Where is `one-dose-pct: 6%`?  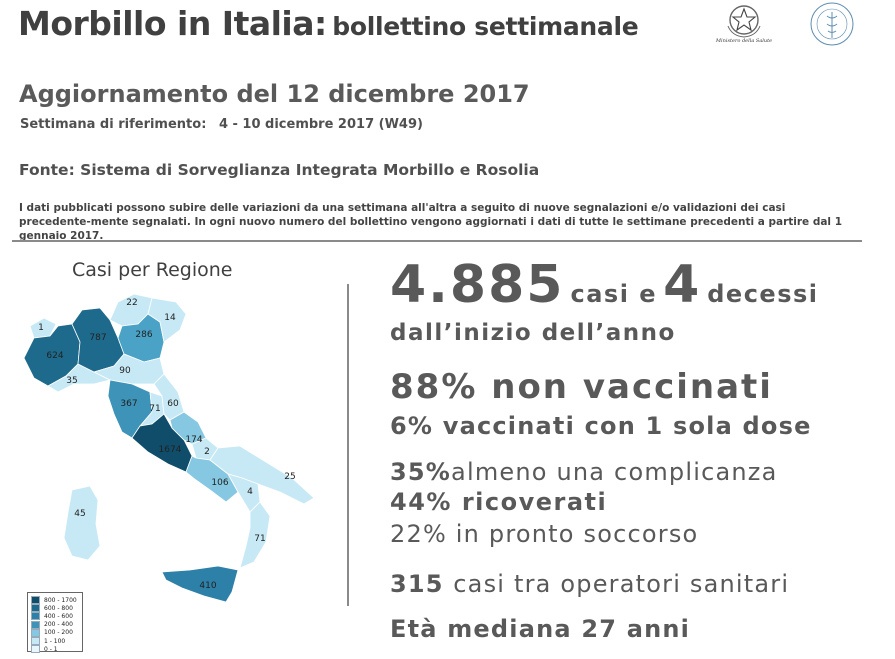 one-dose-pct: 6% is located at coordinates (412, 426).